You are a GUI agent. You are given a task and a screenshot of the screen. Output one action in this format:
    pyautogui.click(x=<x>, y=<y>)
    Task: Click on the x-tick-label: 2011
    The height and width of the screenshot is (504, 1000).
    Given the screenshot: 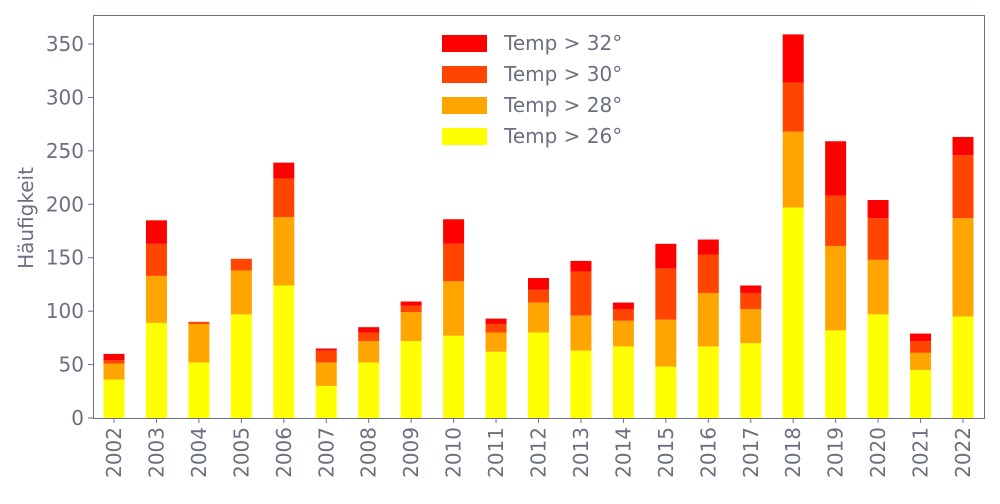 What is the action you would take?
    pyautogui.click(x=496, y=452)
    